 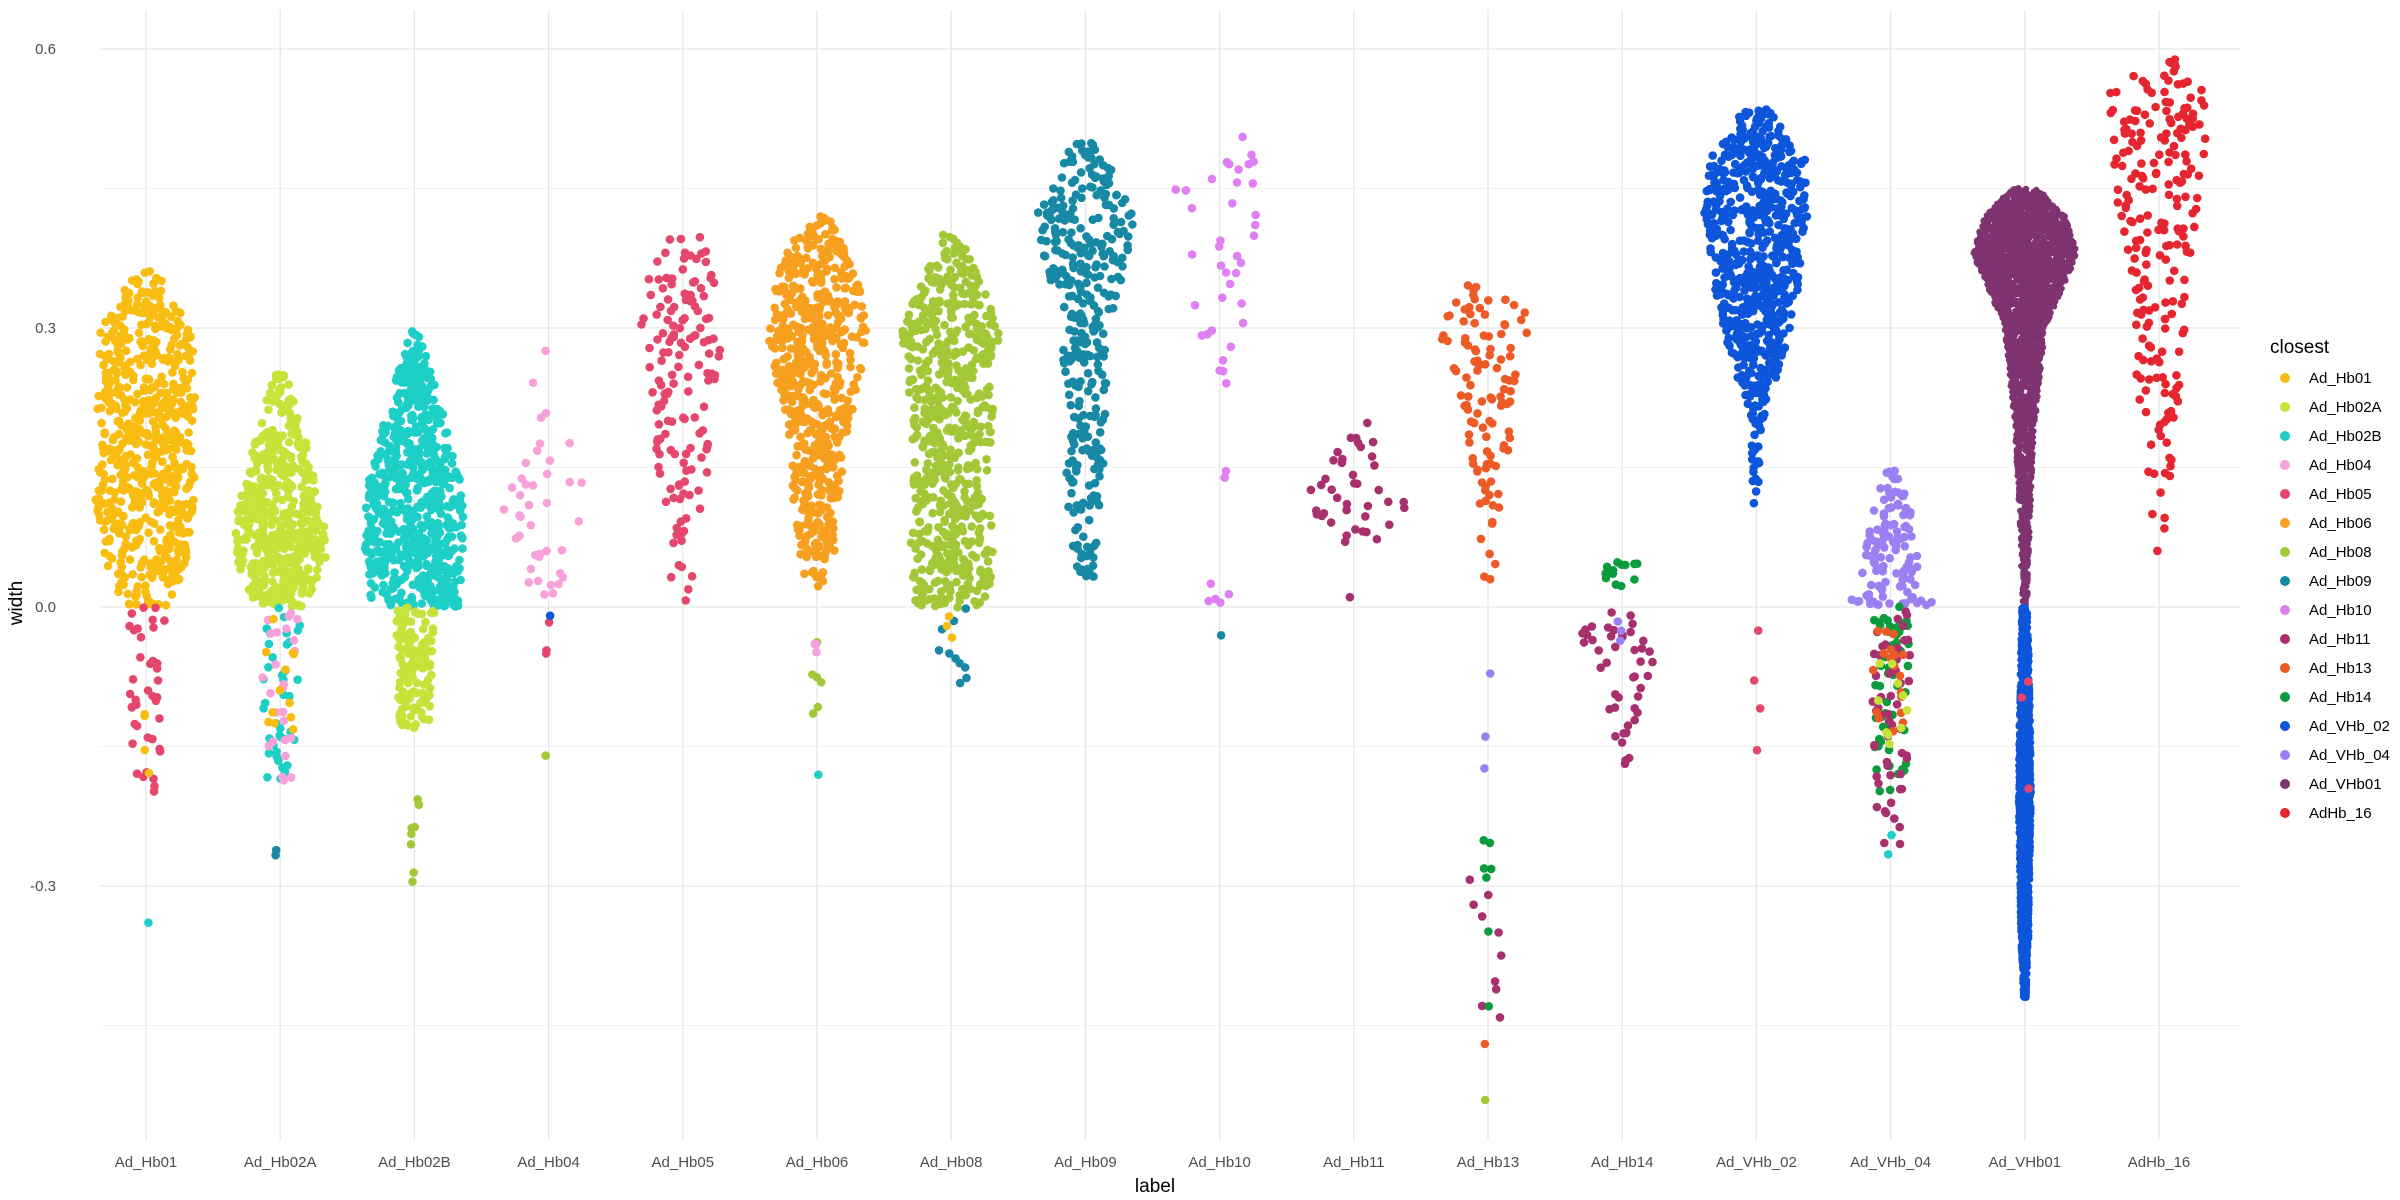 I want to click on group-Ad_Hb05, so click(x=681, y=418).